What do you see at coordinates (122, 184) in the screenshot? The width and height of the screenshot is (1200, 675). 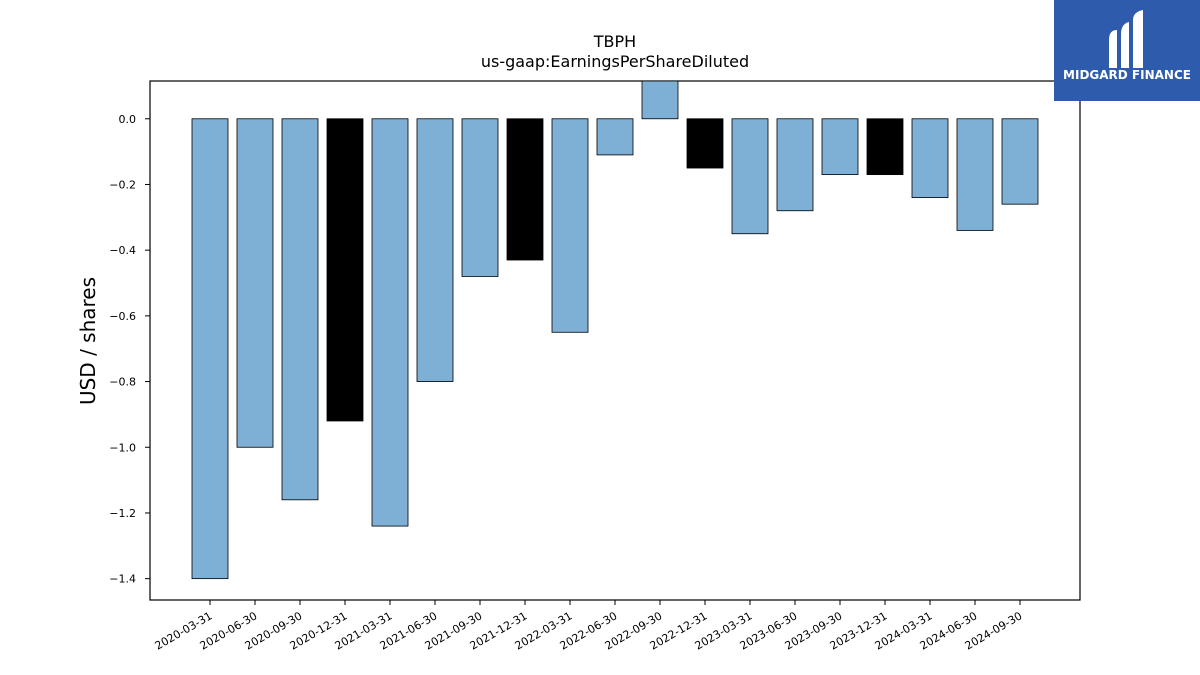 I see `y-tick-label: −0.2` at bounding box center [122, 184].